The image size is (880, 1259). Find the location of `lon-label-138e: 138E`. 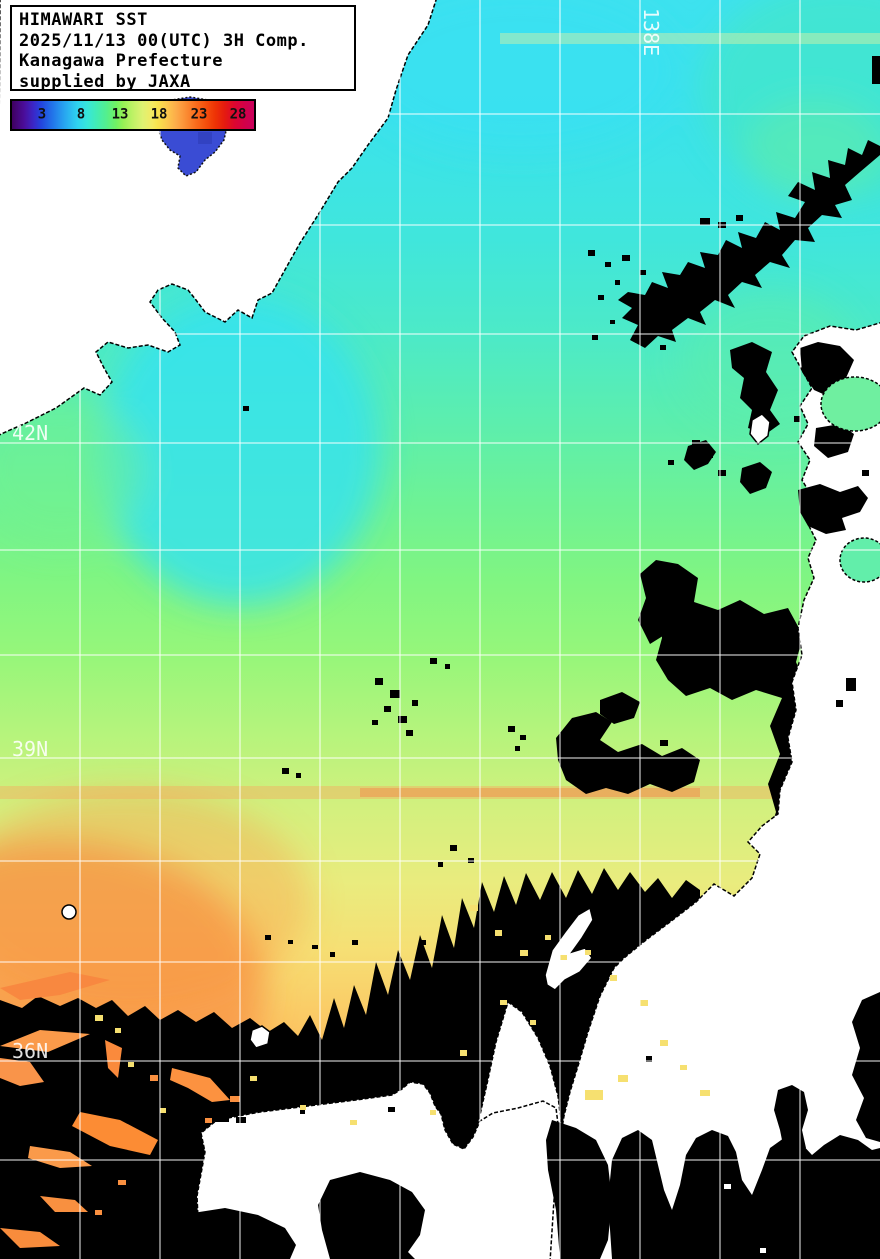

lon-label-138e: 138E is located at coordinates (651, 32).